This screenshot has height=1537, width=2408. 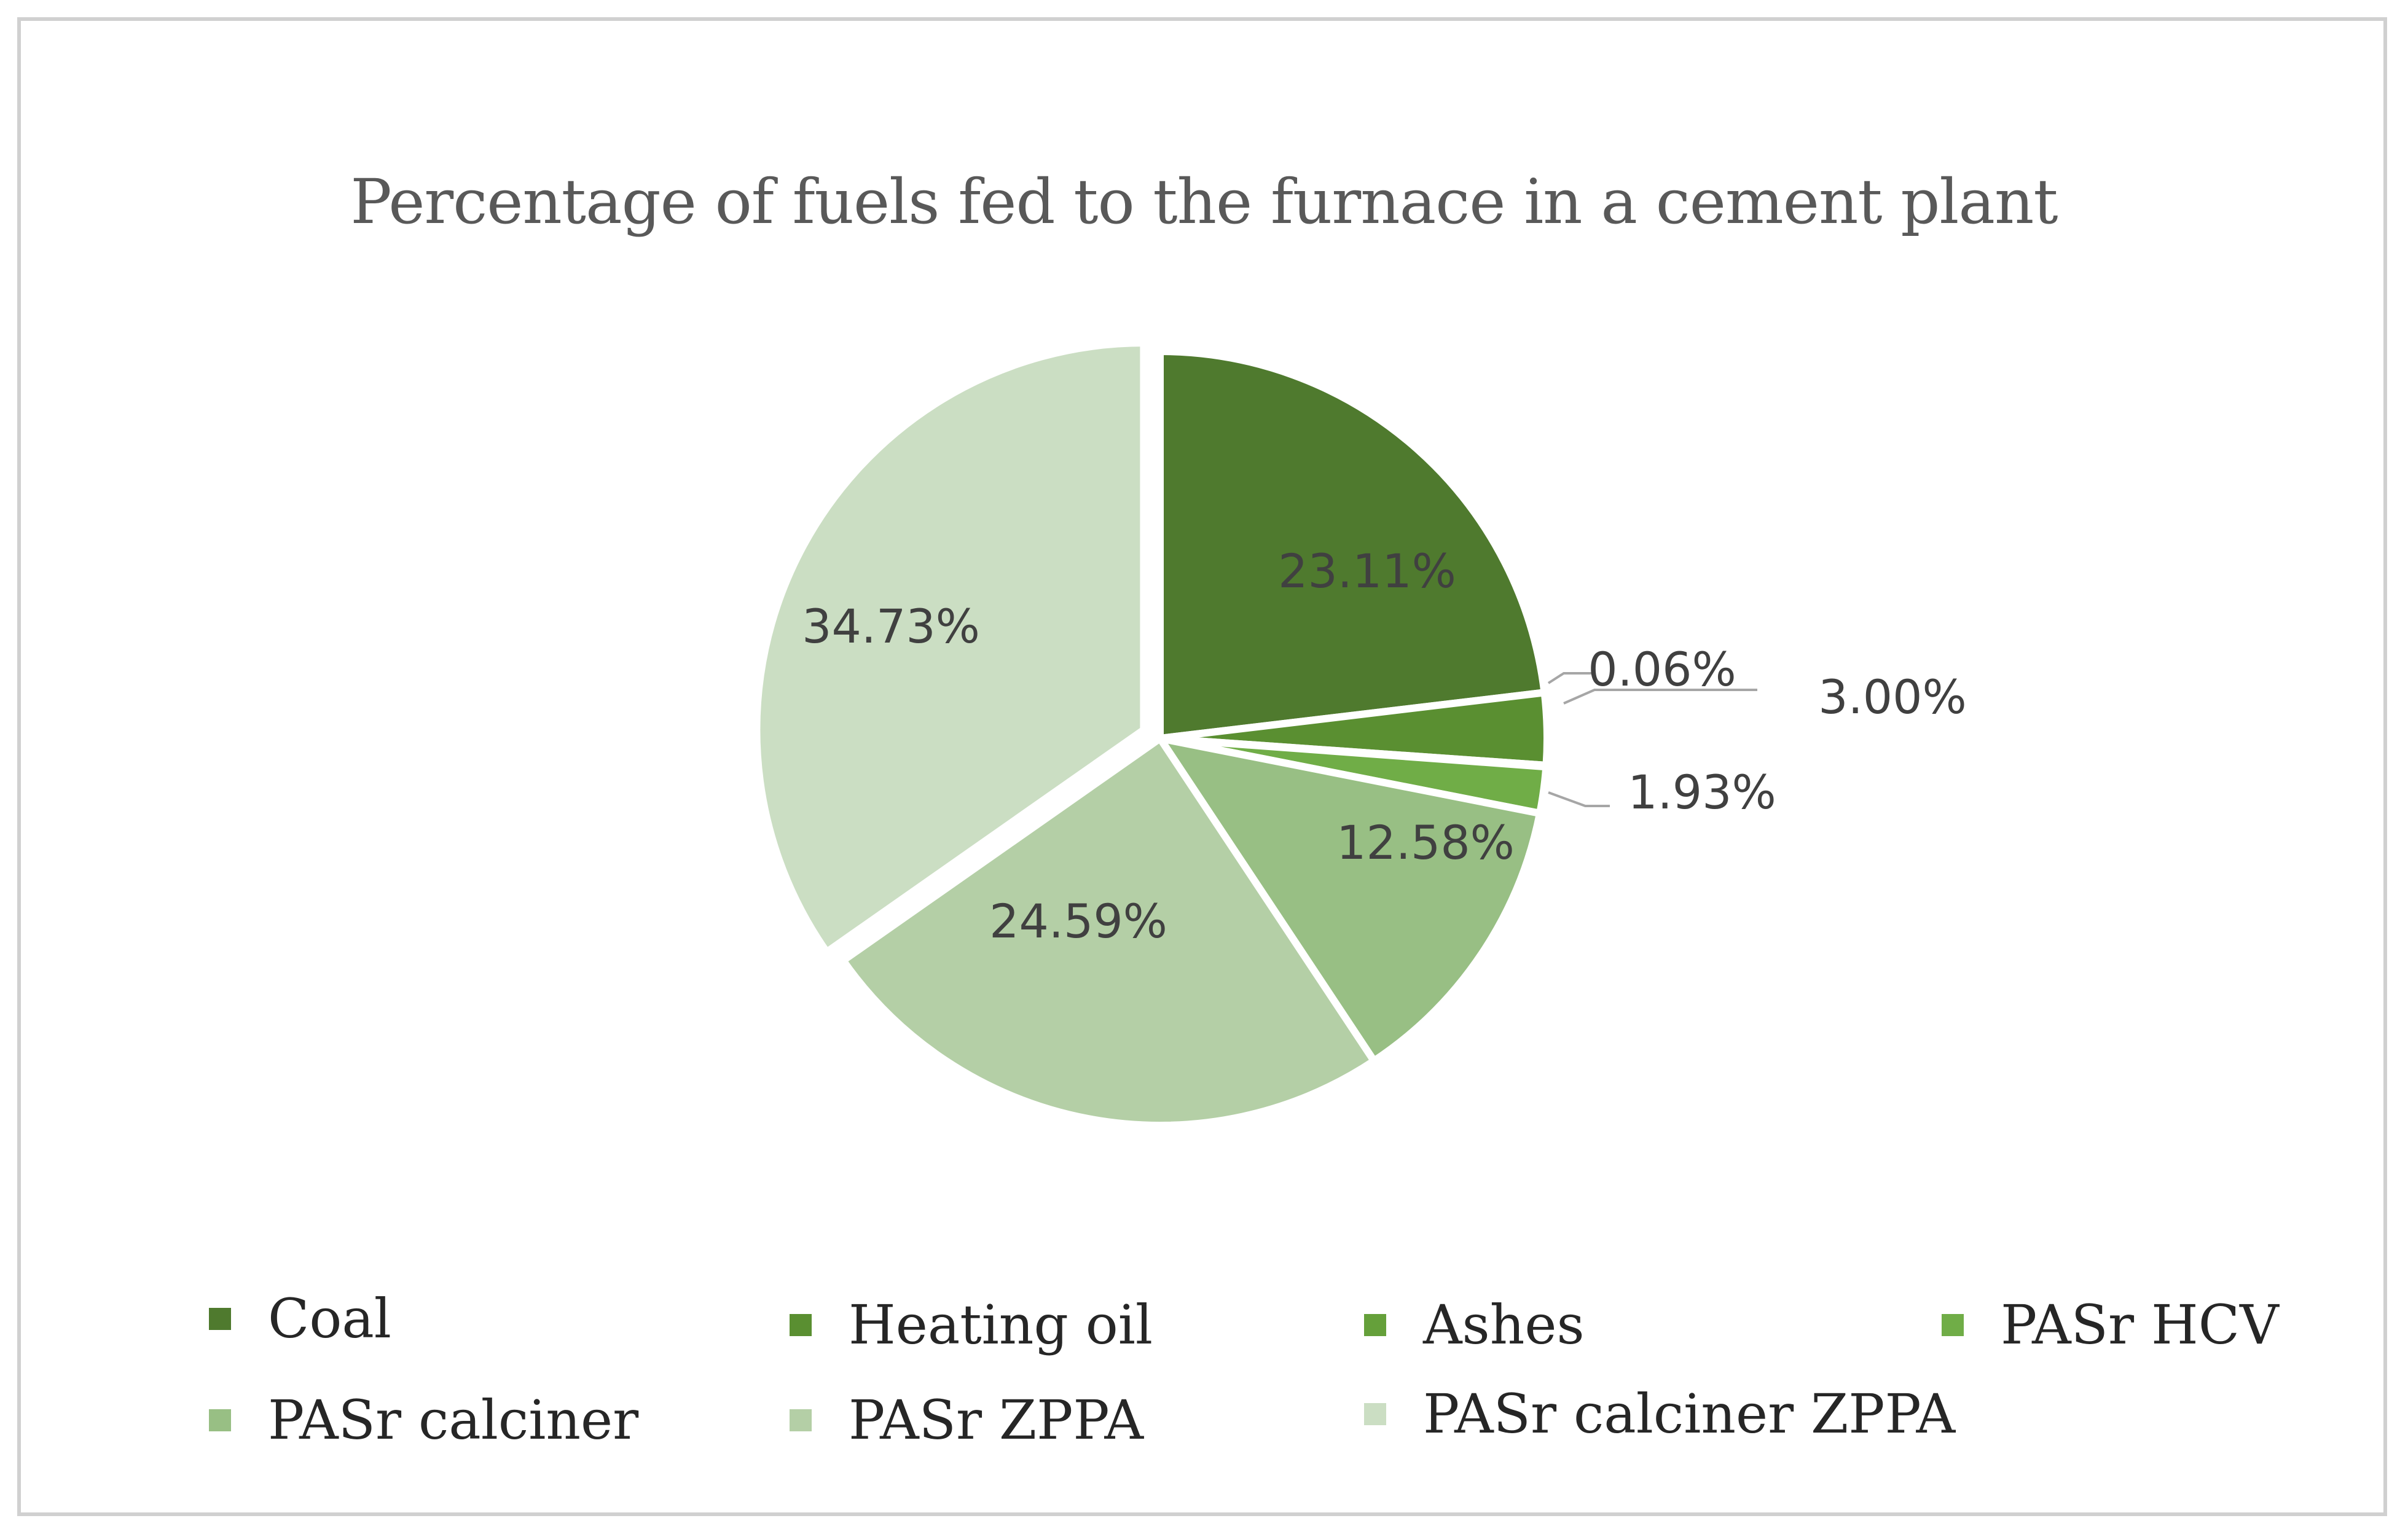 What do you see at coordinates (1504, 1324) in the screenshot?
I see `legend-label-ashes: Ashes` at bounding box center [1504, 1324].